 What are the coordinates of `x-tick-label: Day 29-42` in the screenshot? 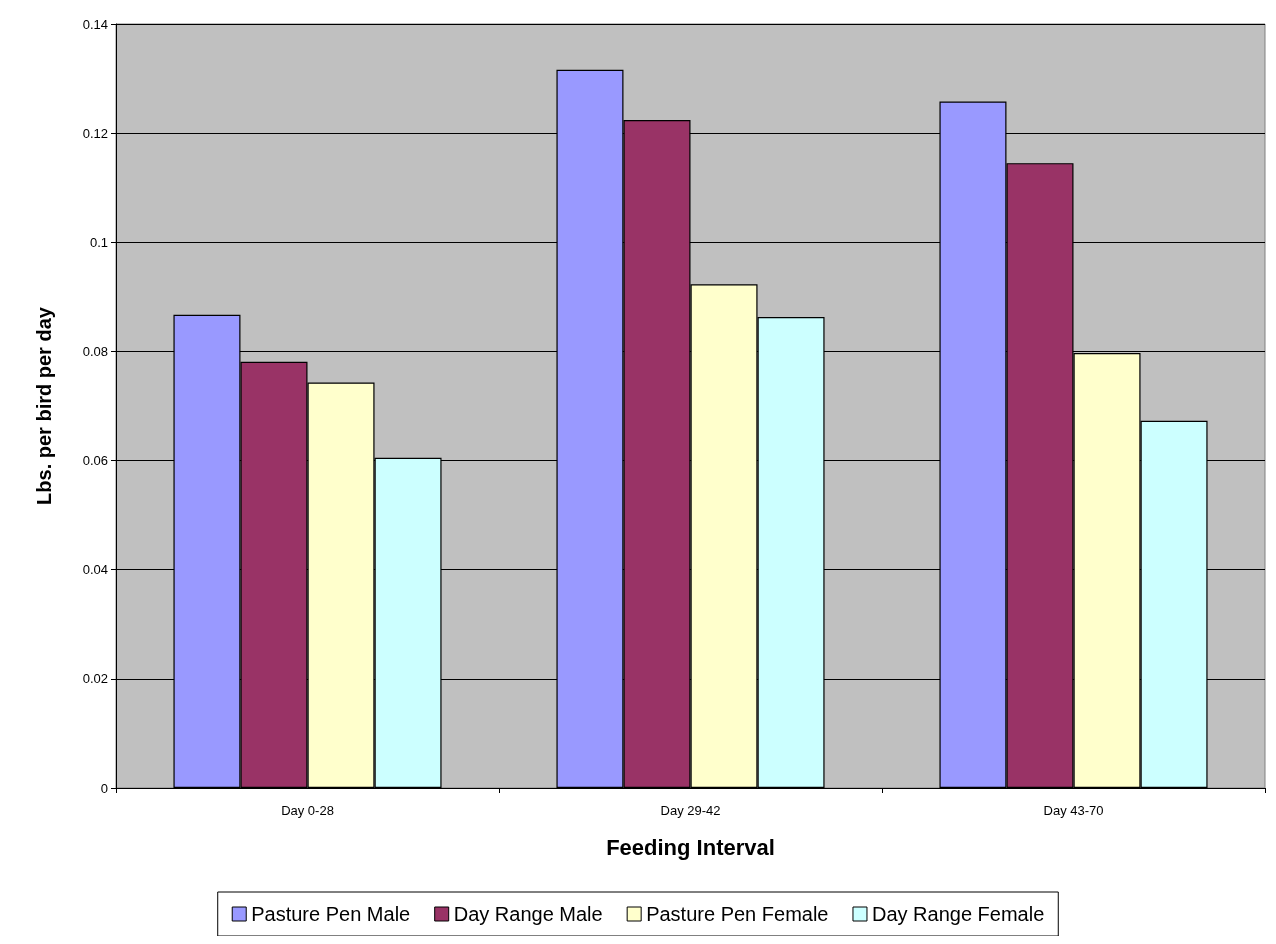 It's located at (690, 810).